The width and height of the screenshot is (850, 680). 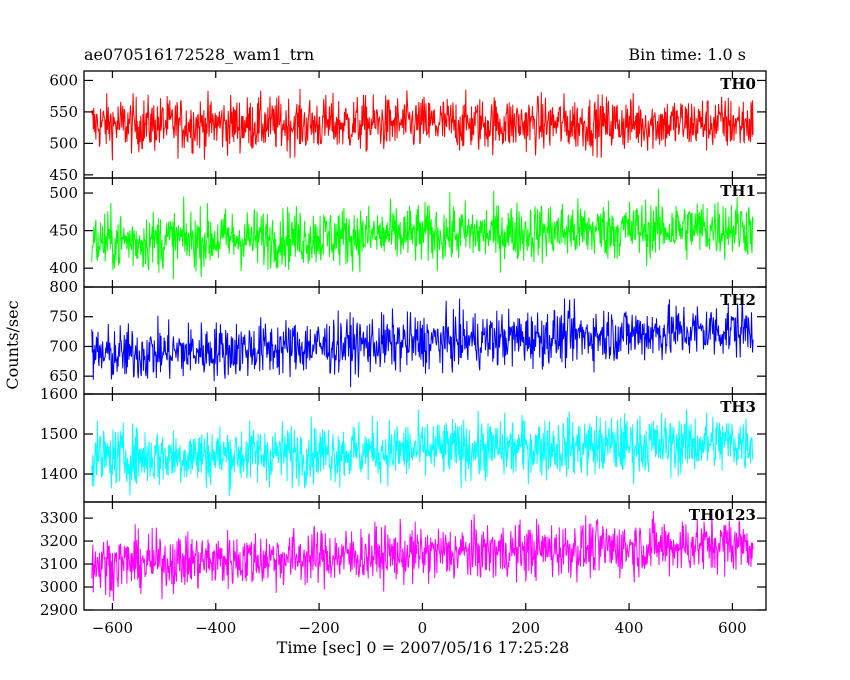 What do you see at coordinates (59, 474) in the screenshot?
I see `y-tick-label: 1400` at bounding box center [59, 474].